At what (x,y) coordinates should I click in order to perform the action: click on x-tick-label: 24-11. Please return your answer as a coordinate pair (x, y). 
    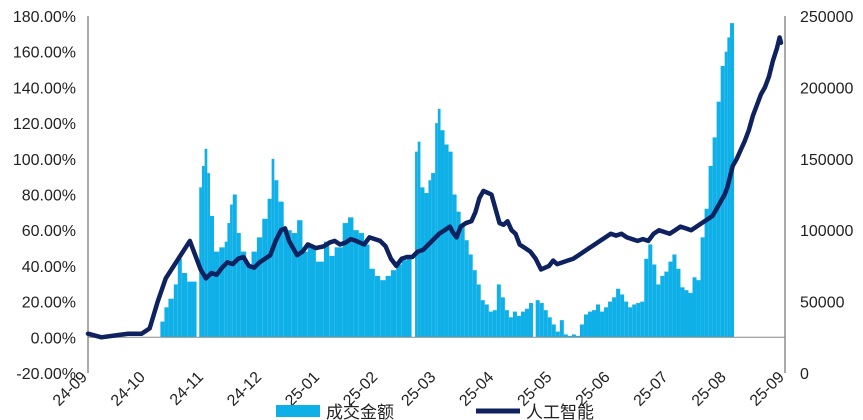
    Looking at the image, I should click on (187, 389).